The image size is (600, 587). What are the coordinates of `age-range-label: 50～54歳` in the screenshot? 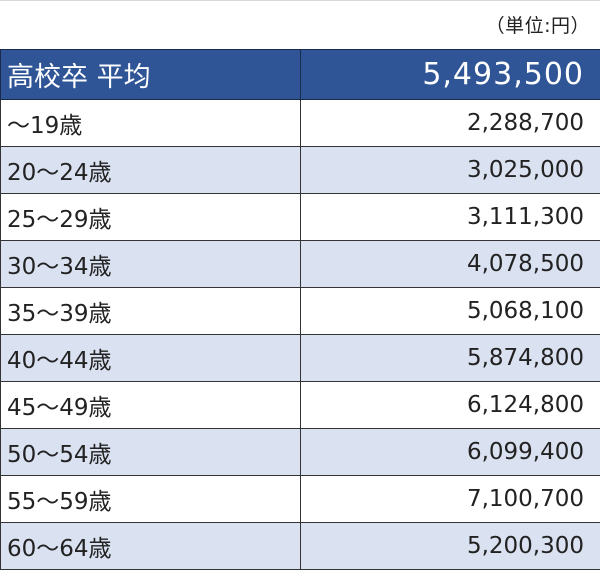 It's located at (150, 452).